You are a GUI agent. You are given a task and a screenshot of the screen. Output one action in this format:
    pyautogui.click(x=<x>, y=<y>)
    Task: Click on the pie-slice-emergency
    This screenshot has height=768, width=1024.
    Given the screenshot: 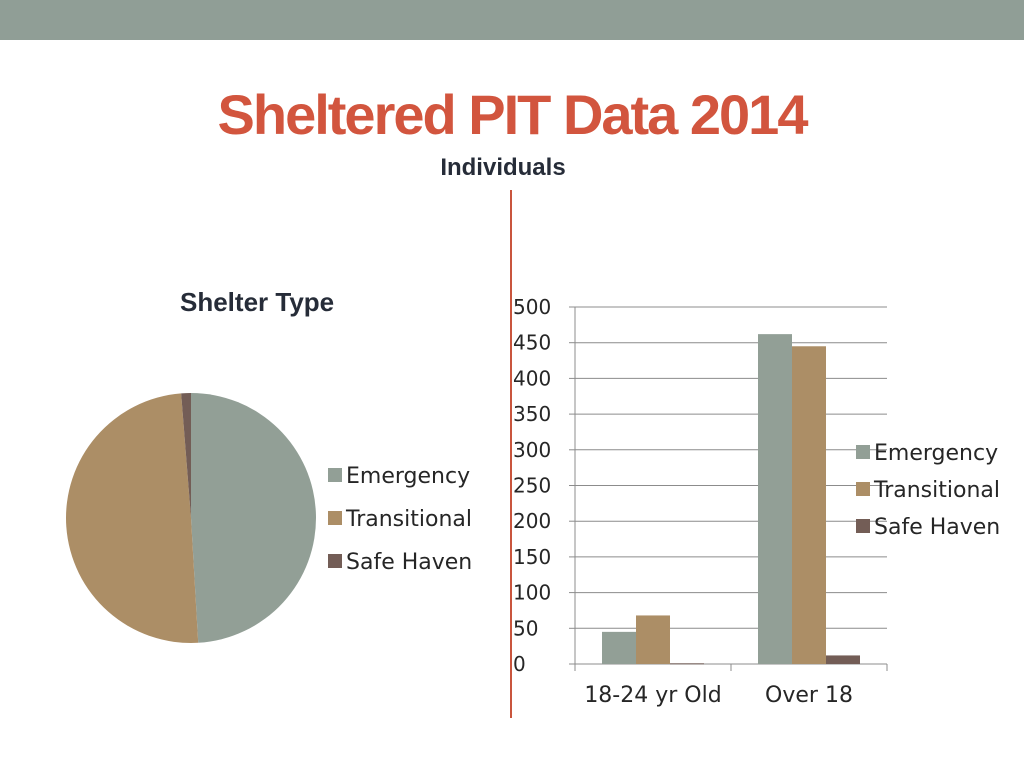 What is the action you would take?
    pyautogui.click(x=254, y=518)
    